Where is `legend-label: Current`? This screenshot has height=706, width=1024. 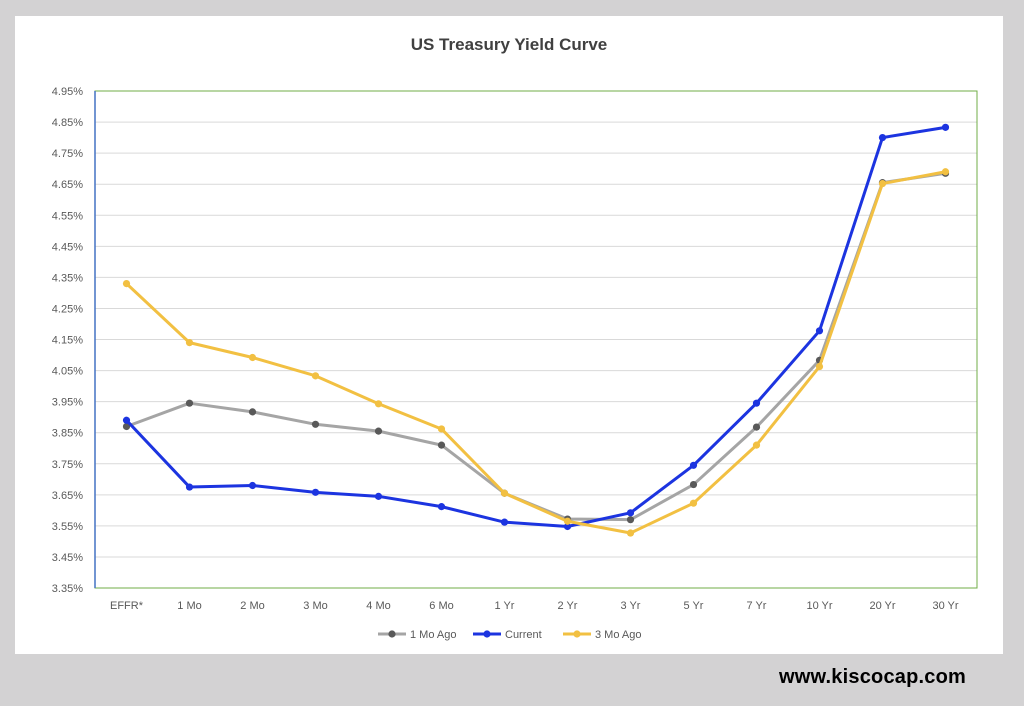 legend-label: Current is located at coordinates (523, 635).